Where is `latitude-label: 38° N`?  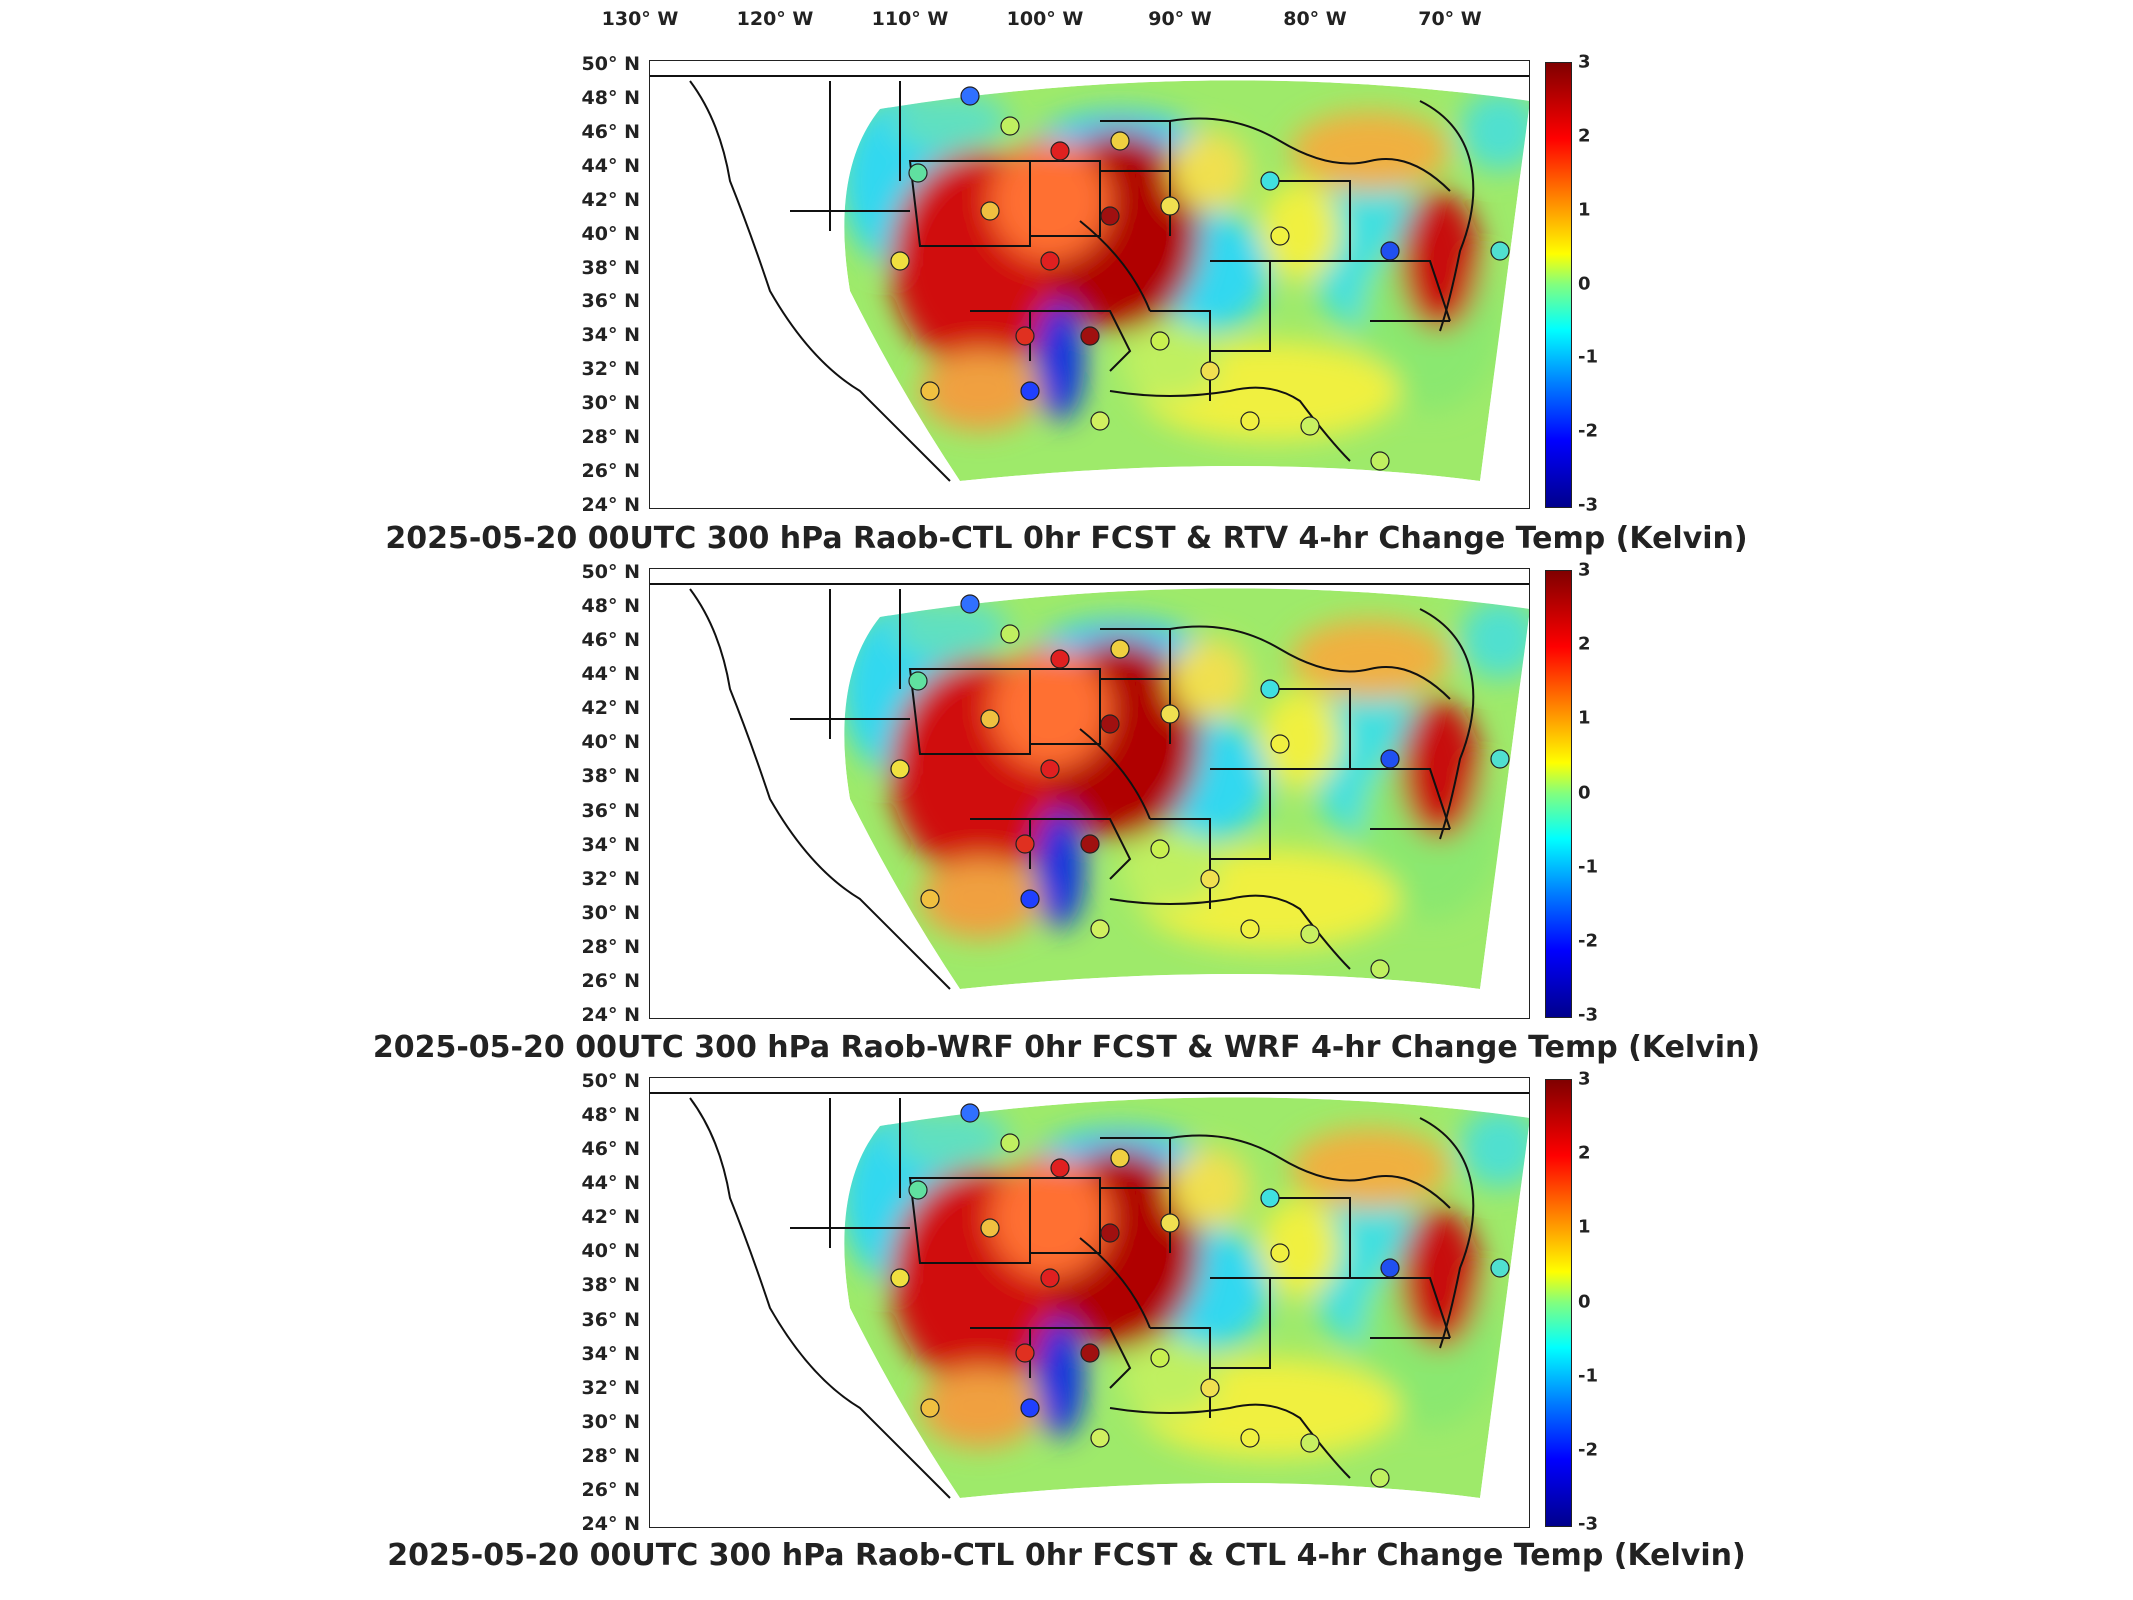
latitude-label: 38° N is located at coordinates (610, 267).